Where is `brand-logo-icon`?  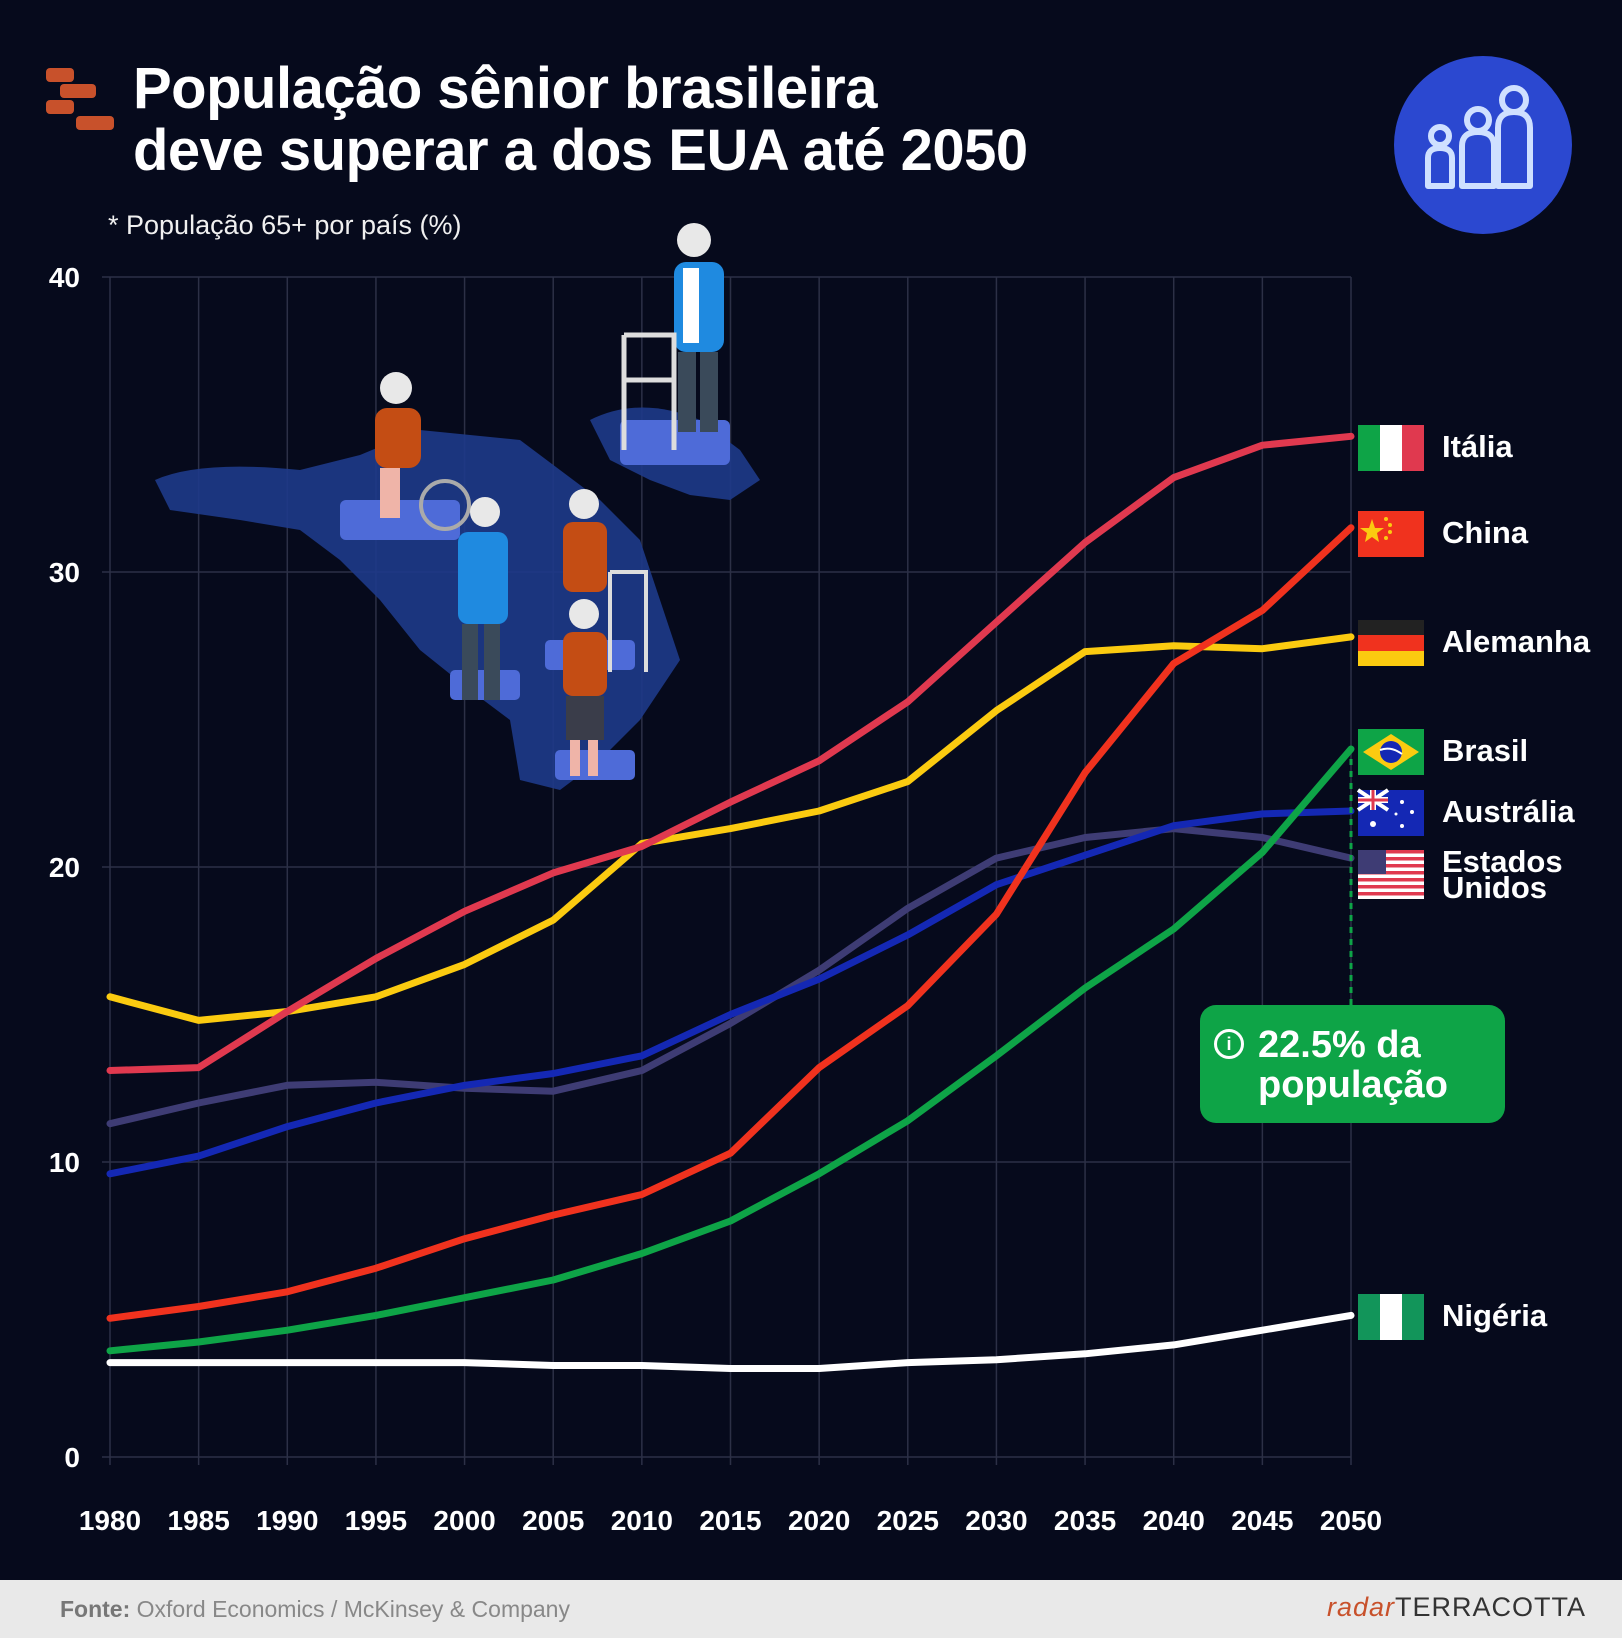 brand-logo-icon is located at coordinates (80, 99).